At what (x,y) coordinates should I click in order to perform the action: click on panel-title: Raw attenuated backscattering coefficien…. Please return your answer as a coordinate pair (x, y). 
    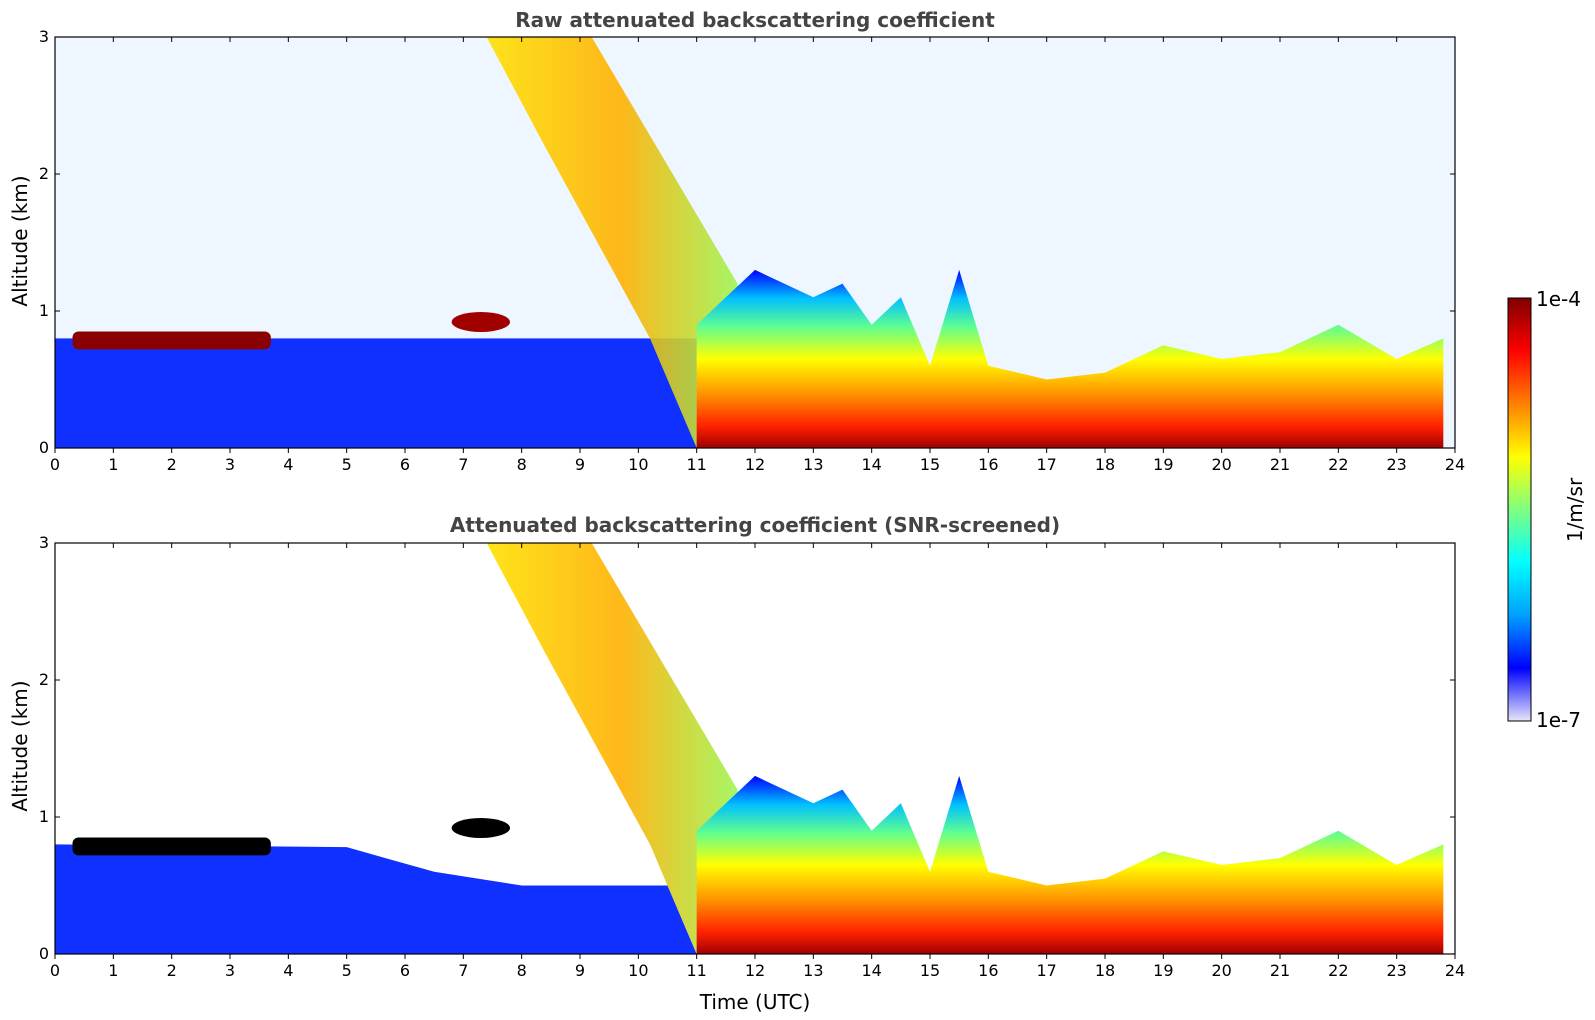
    Looking at the image, I should click on (755, 20).